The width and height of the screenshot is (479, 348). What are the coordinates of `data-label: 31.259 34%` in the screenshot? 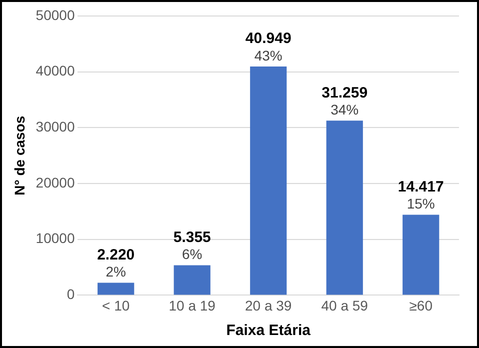 It's located at (345, 101).